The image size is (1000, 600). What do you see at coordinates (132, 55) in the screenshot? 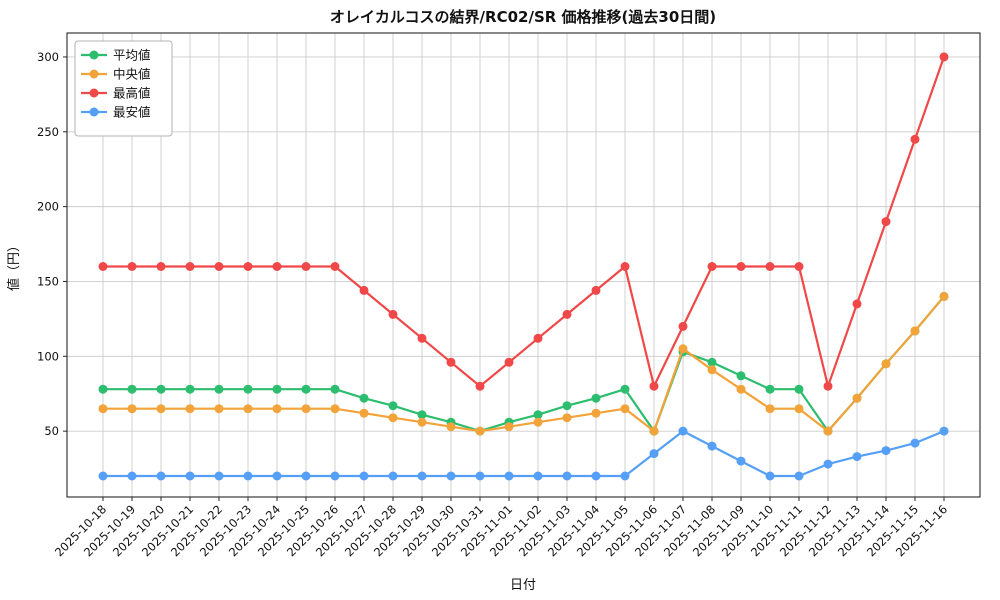
I see `legend-label: 平均値` at bounding box center [132, 55].